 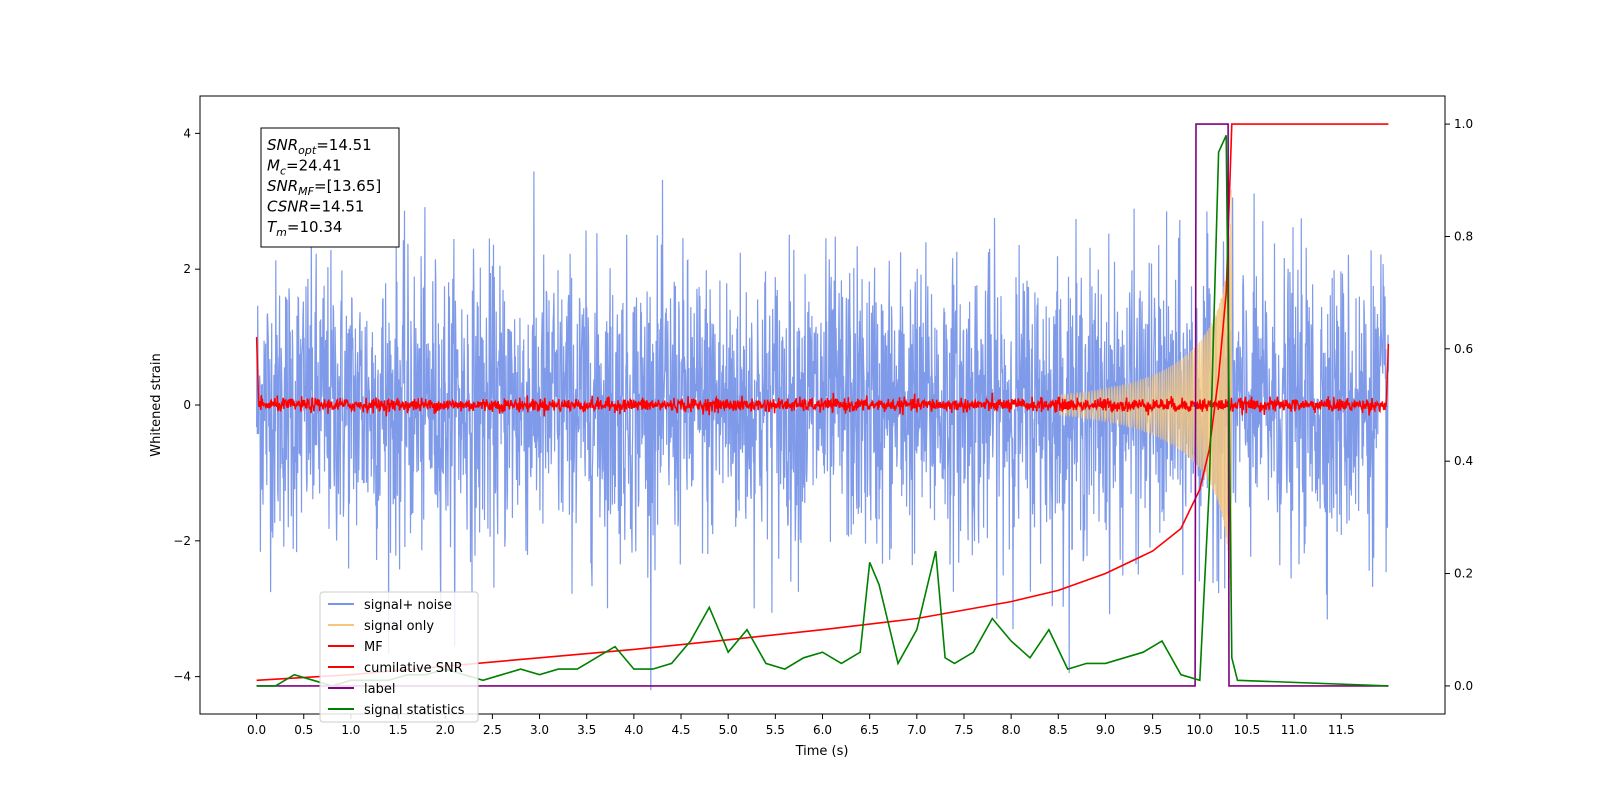 What do you see at coordinates (315, 207) in the screenshot?
I see `annotation-line: CSNR=14.51` at bounding box center [315, 207].